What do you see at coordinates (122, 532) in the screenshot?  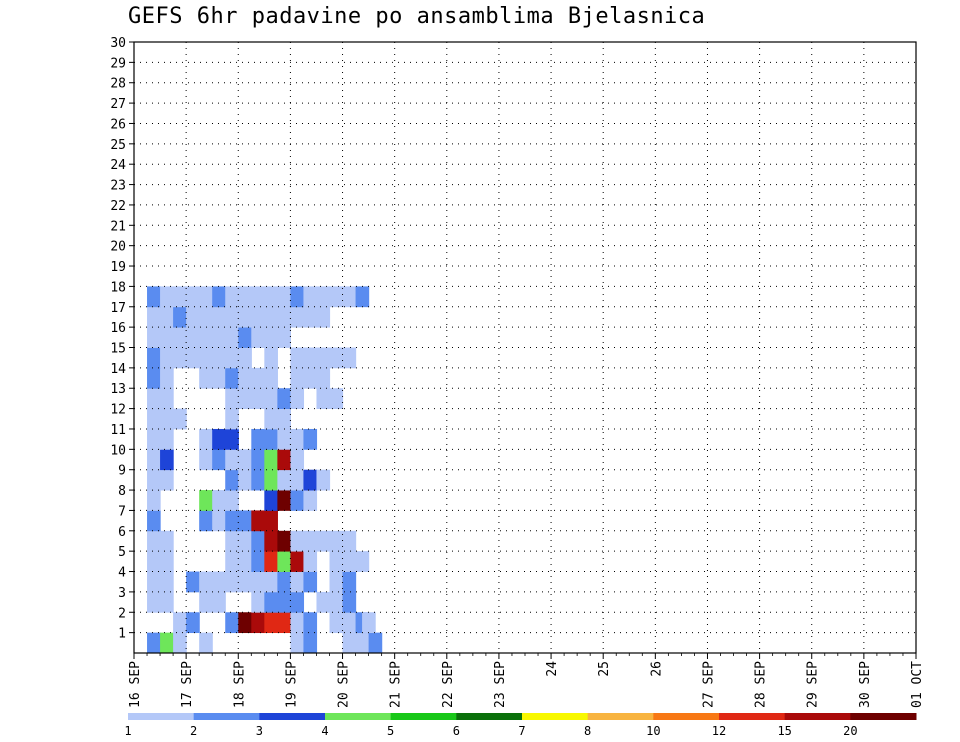 I see `y-tick-label: 6` at bounding box center [122, 532].